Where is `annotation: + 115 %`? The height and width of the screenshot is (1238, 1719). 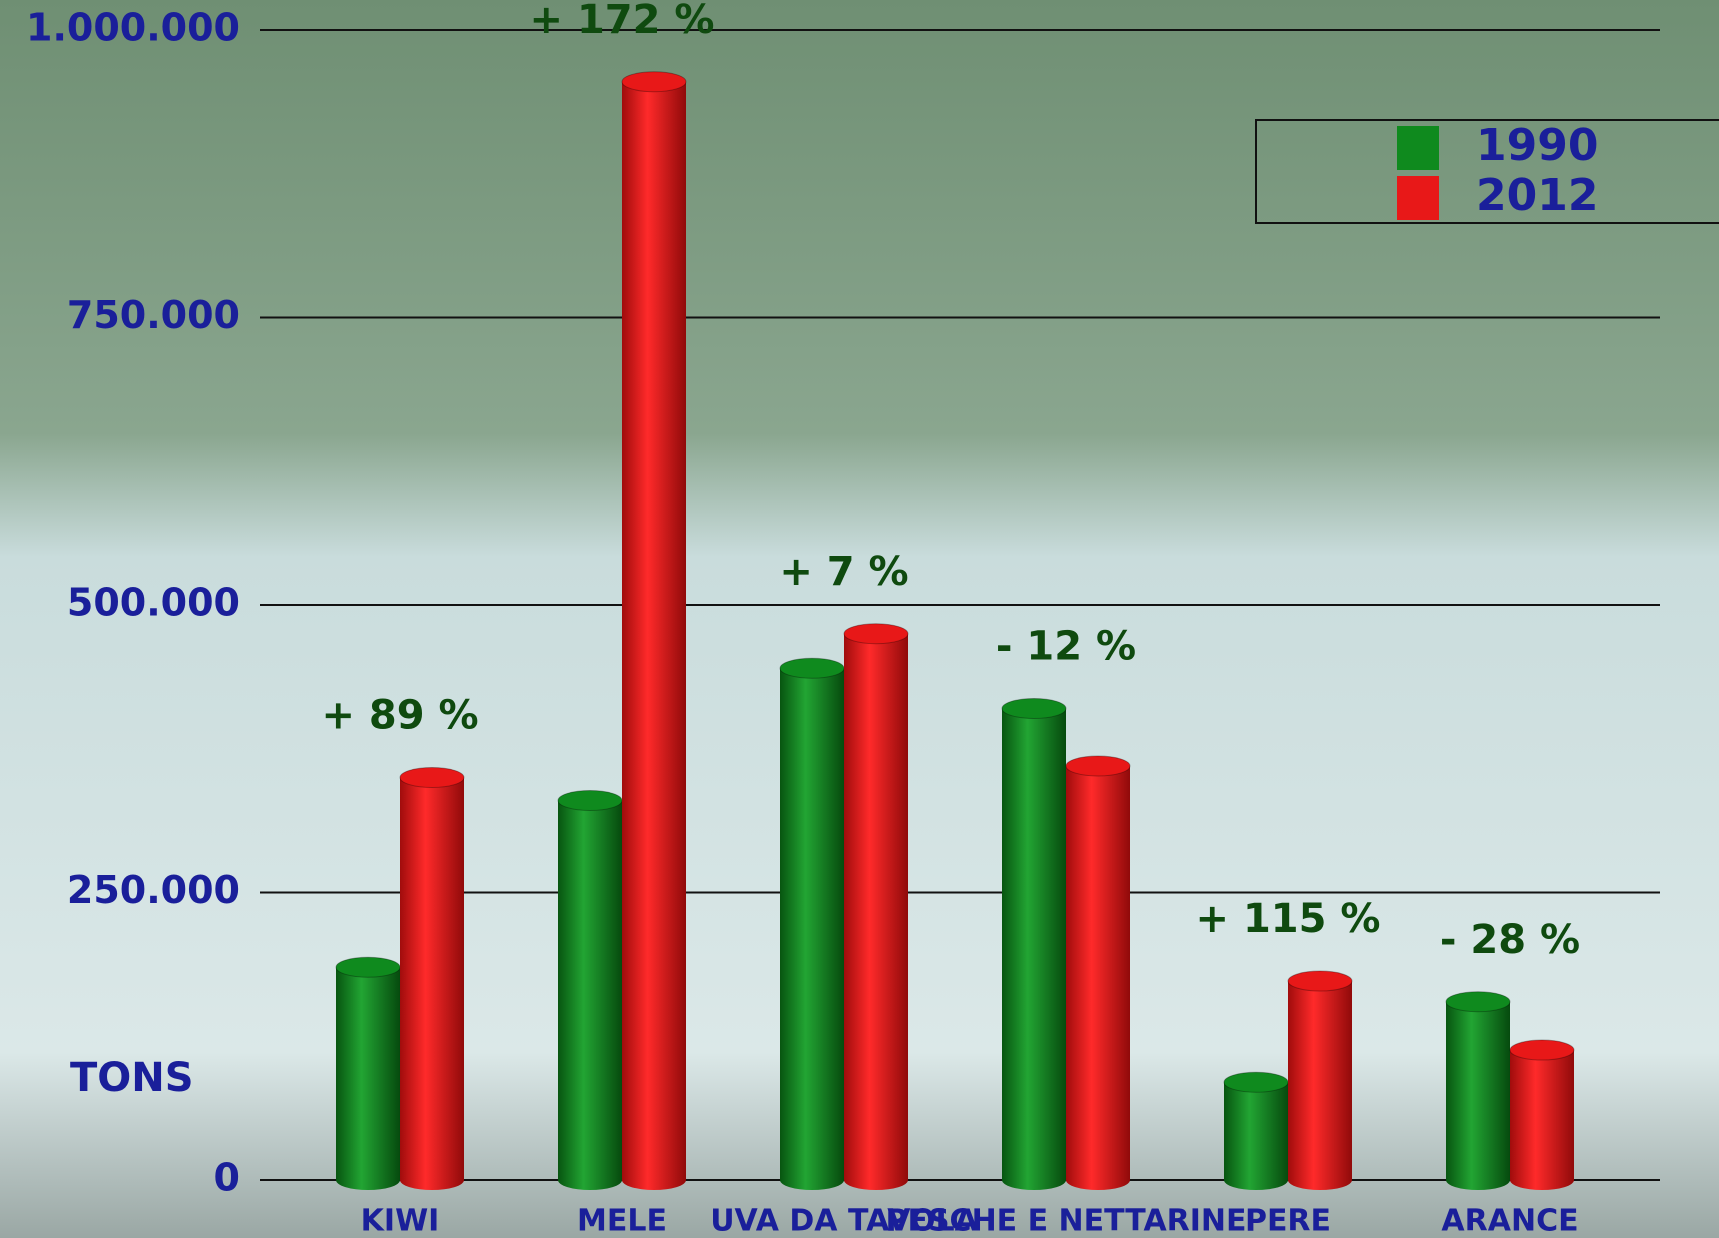 annotation: + 115 % is located at coordinates (1288, 919).